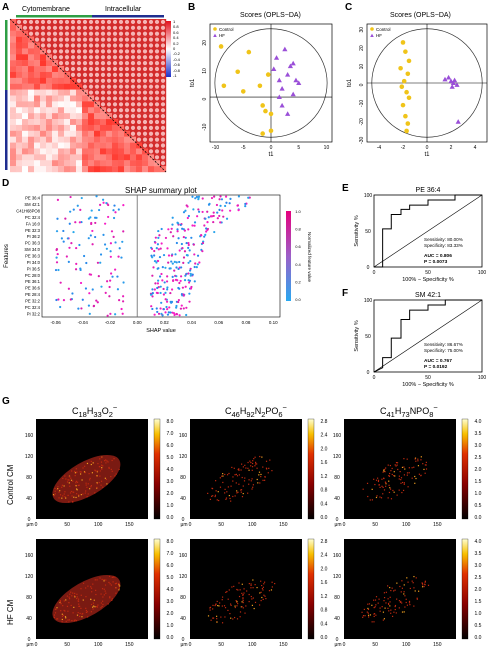  Describe the element at coordinates (337, 577) in the screenshot. I see `tick-label: 120` at that location.